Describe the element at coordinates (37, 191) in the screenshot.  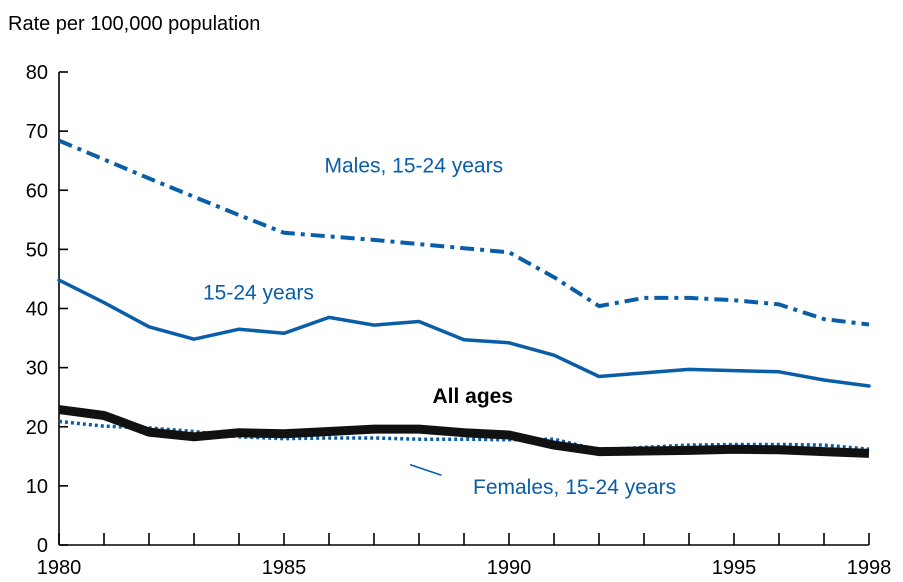
I see `y-tick-label: 60` at that location.